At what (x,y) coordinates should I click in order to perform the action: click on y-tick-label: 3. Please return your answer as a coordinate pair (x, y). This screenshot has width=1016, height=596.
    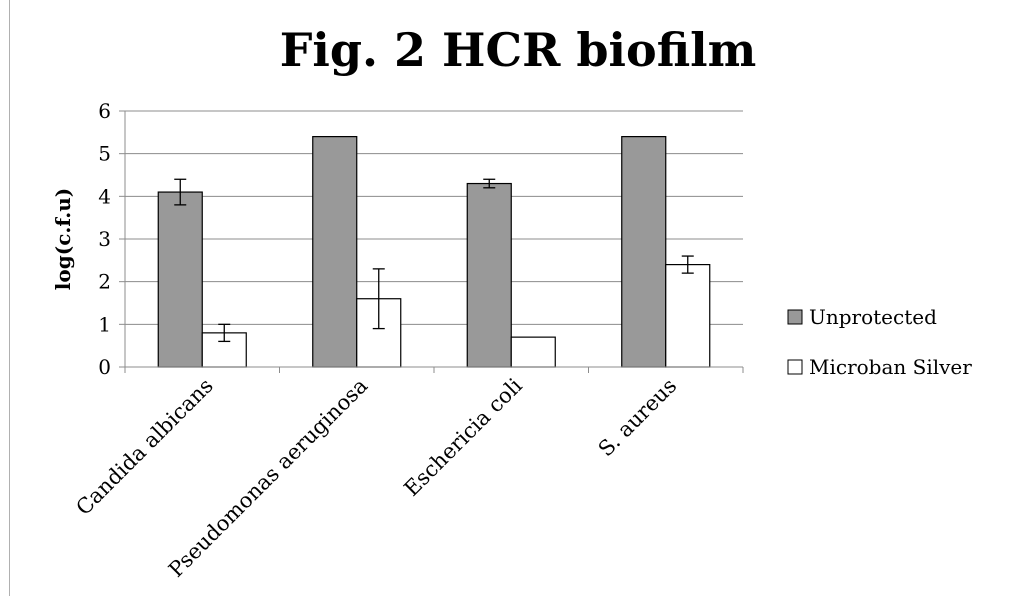
    Looking at the image, I should click on (104, 239).